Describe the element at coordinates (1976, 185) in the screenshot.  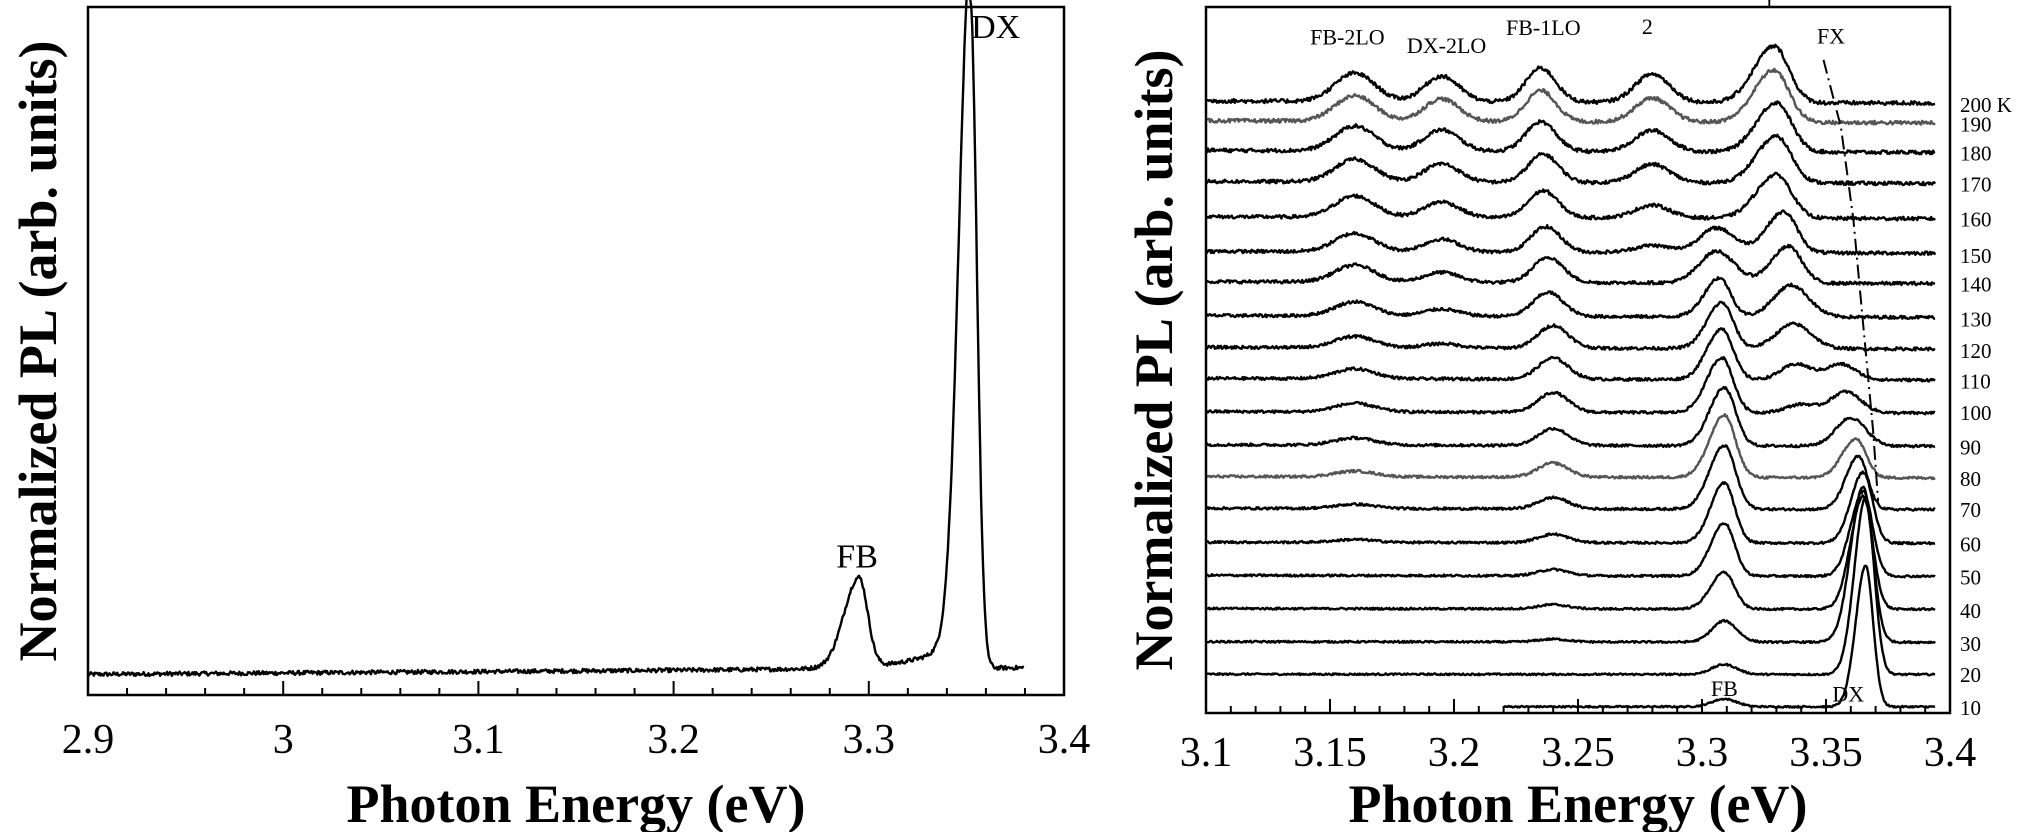
I see `temperature-label-170: 170` at that location.